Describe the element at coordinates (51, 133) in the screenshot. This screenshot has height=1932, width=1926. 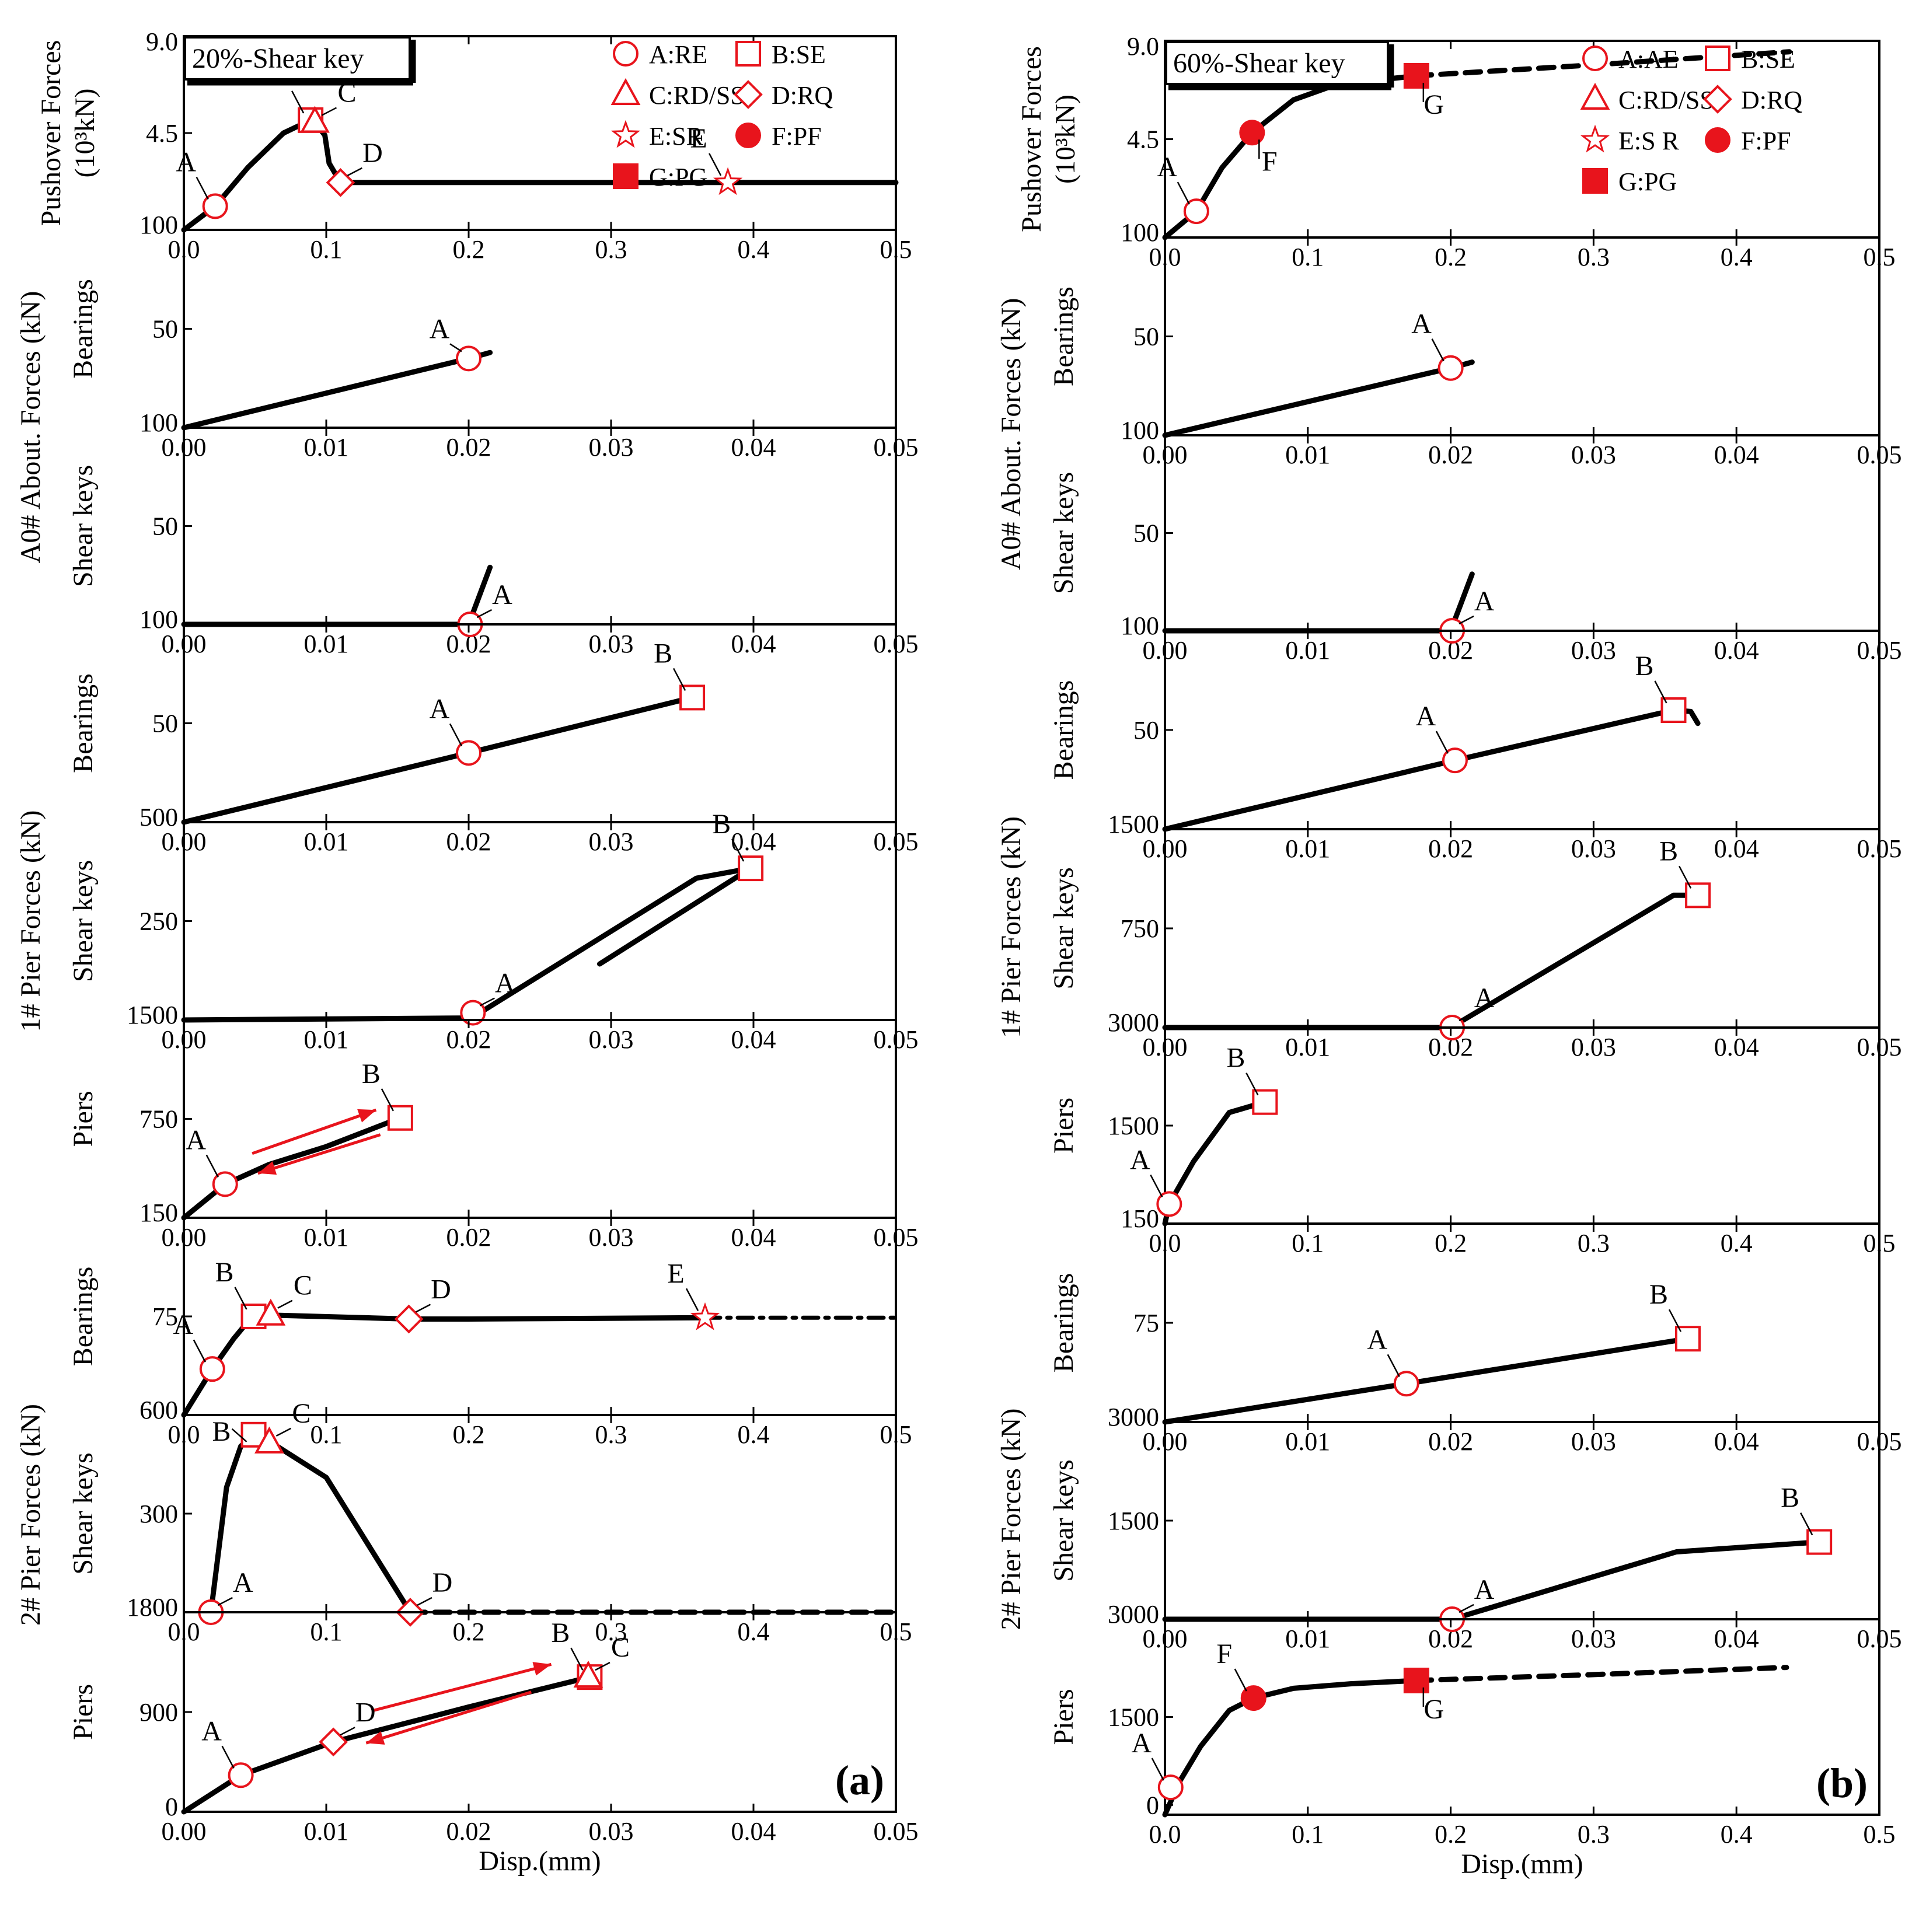
I see `group-label: Pushover Forces` at that location.